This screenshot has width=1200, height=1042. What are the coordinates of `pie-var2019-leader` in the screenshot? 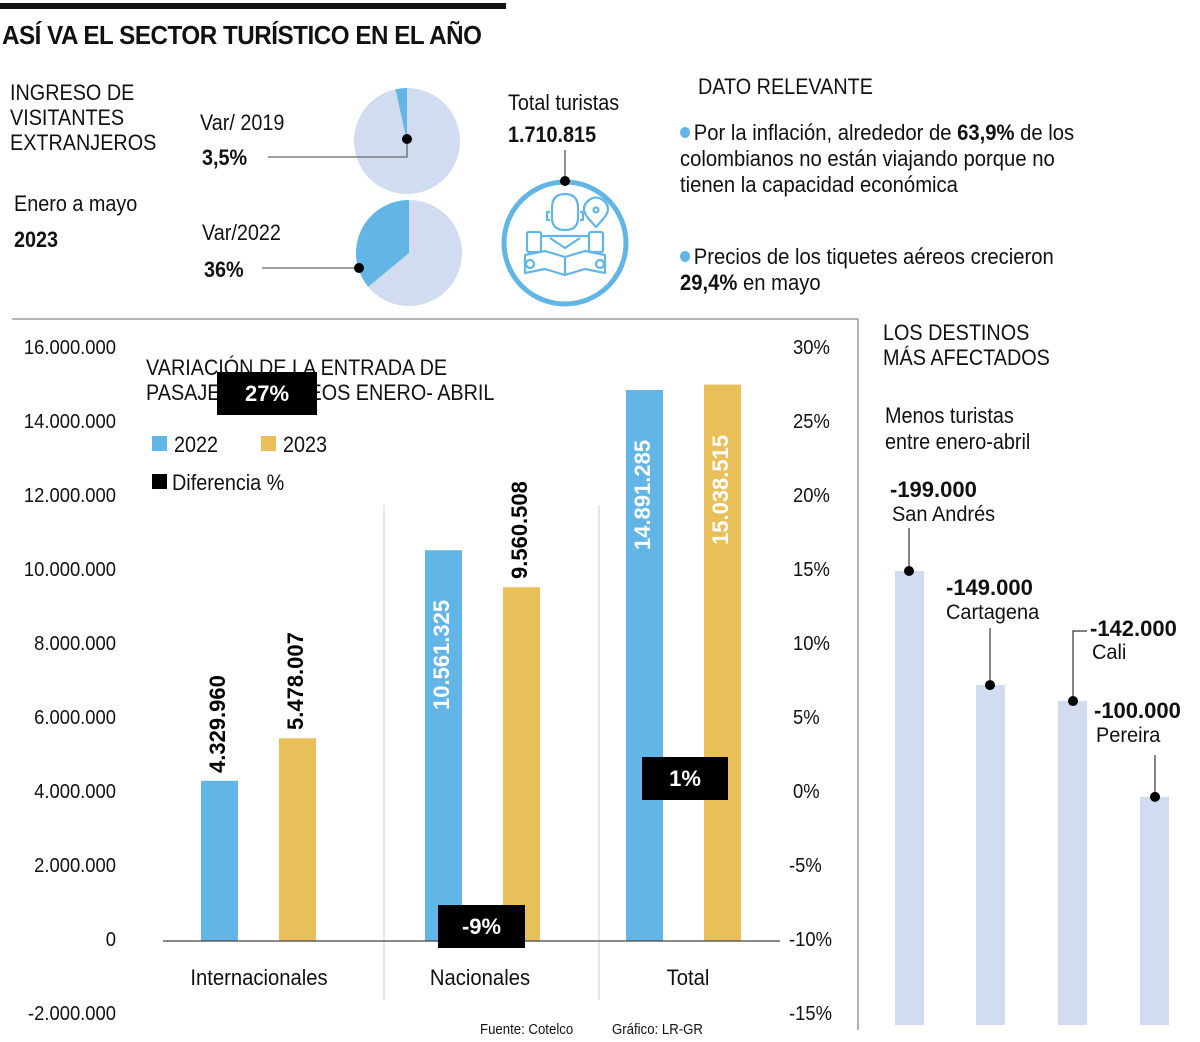 It's located at (338, 148).